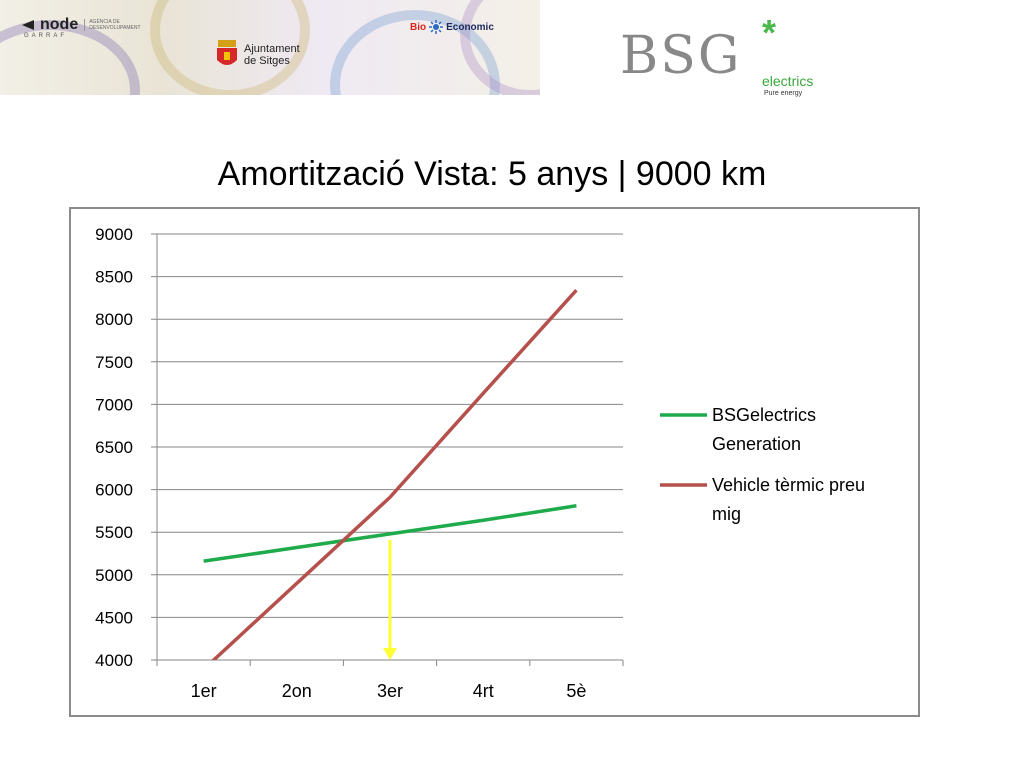 The width and height of the screenshot is (1024, 768). I want to click on ajuntament-line2: de Sitges, so click(267, 61).